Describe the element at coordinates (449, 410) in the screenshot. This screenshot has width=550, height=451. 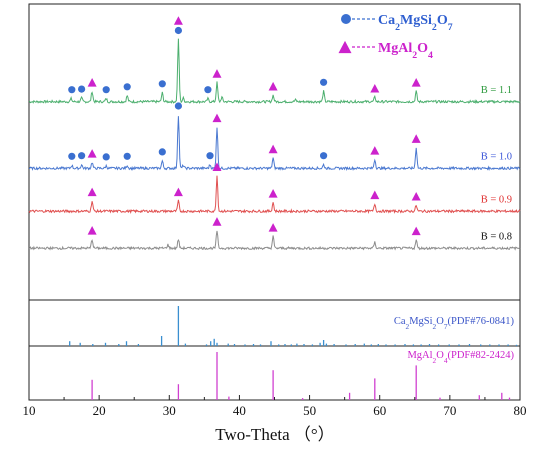
I see `x-tick-label: 70` at that location.